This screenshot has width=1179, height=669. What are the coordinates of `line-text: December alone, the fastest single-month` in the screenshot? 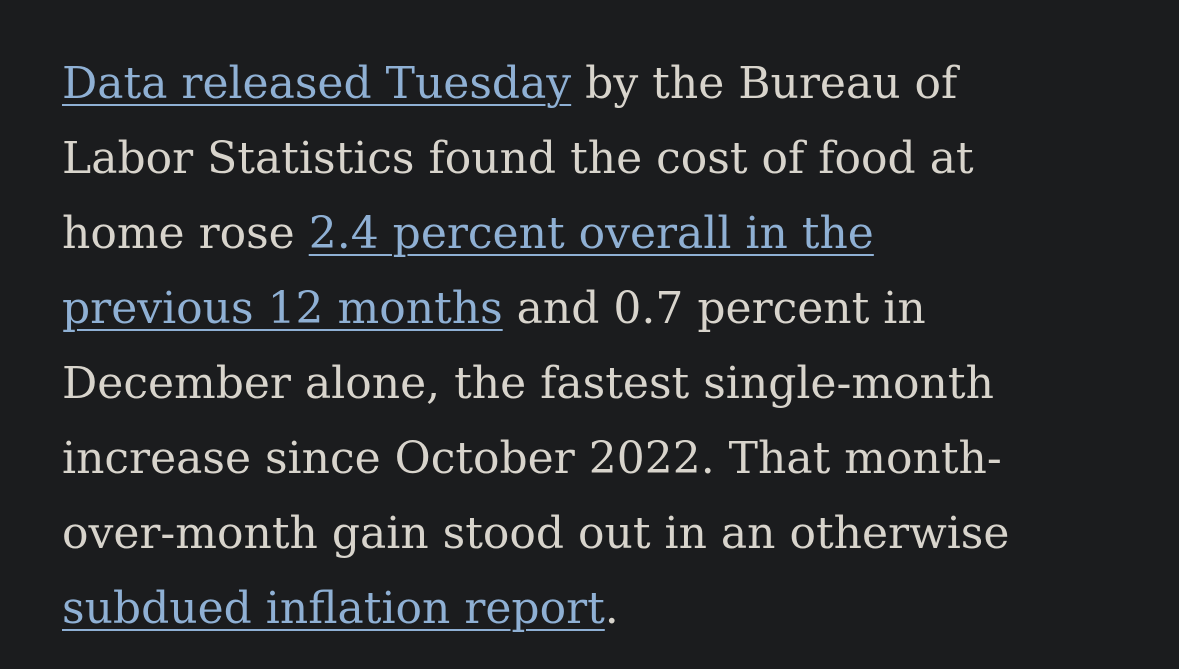 It's located at (528, 383).